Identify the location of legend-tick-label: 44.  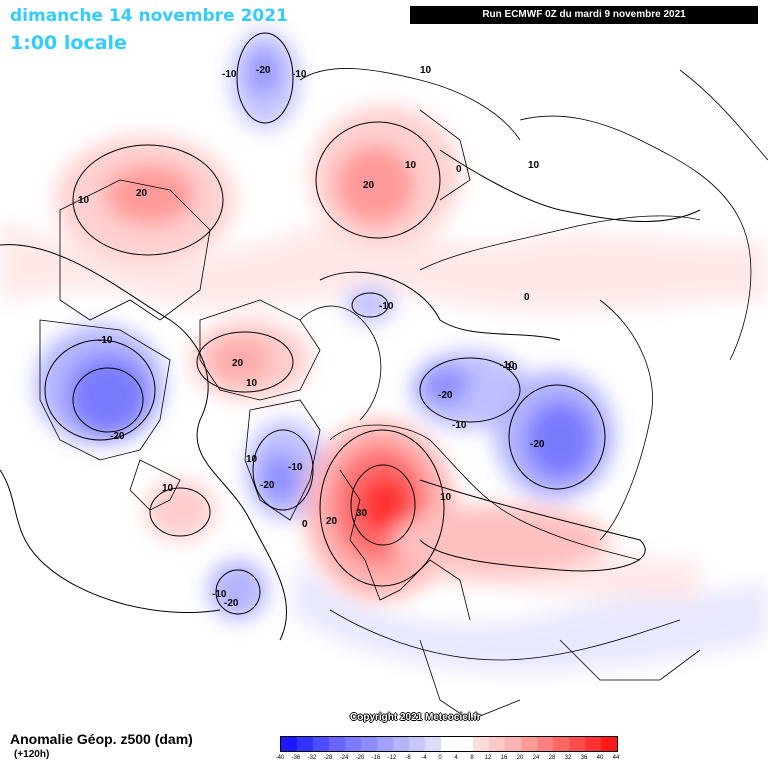
(616, 758).